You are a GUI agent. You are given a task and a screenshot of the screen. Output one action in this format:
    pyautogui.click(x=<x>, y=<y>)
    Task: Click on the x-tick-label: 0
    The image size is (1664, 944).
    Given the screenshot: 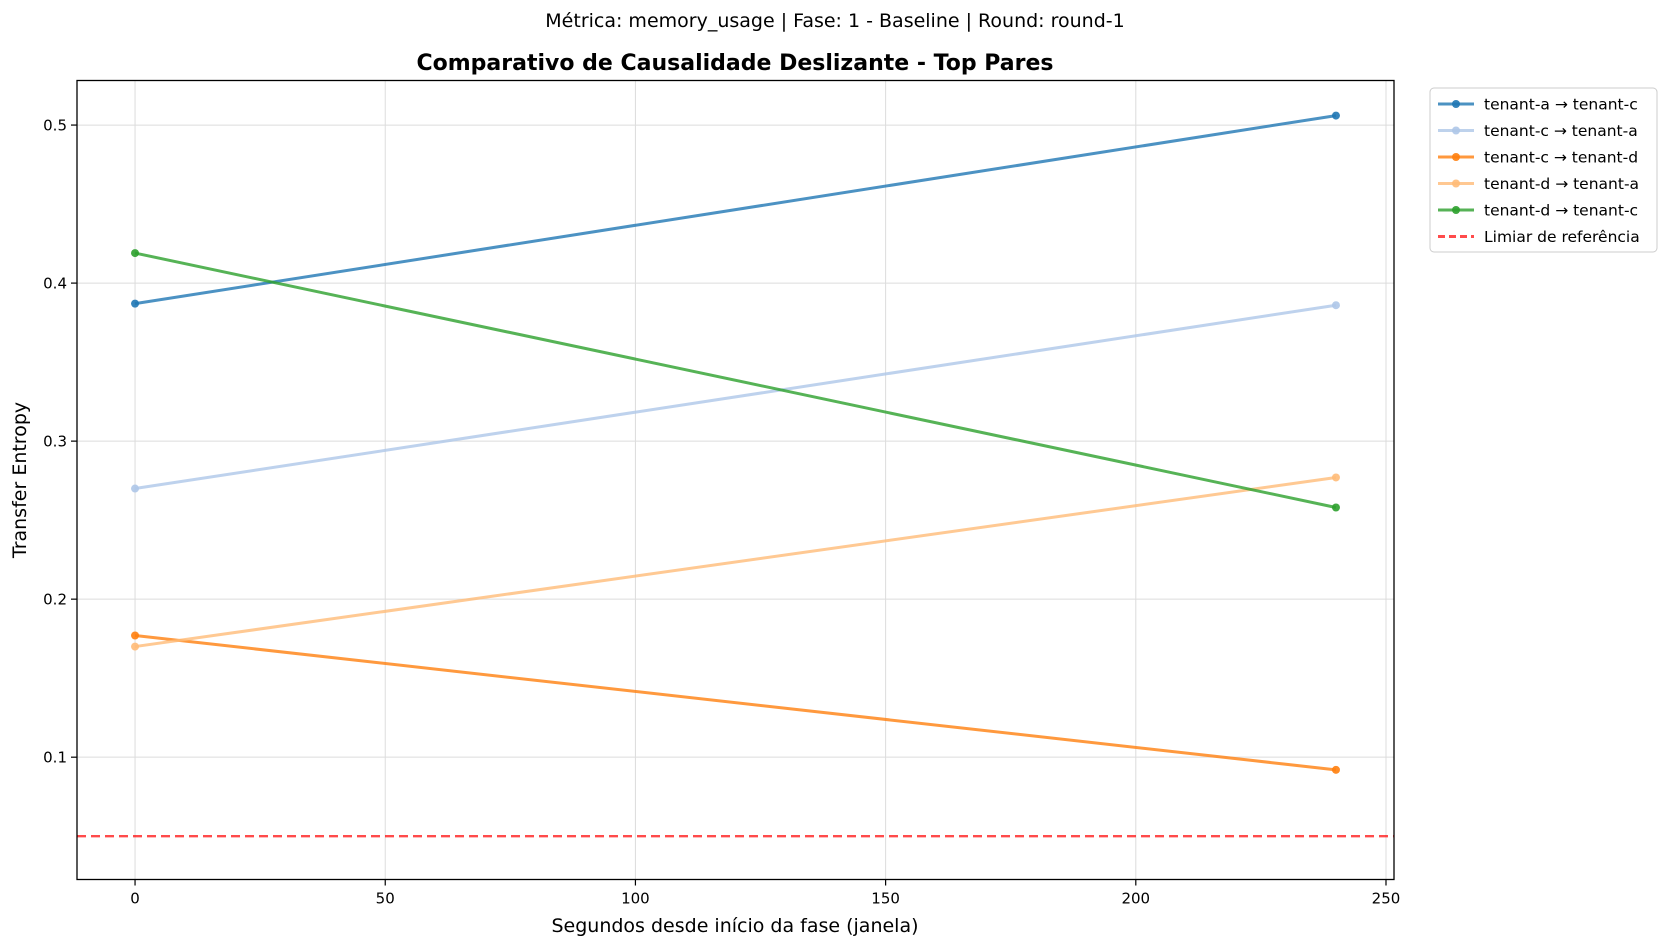 What is the action you would take?
    pyautogui.click(x=135, y=899)
    